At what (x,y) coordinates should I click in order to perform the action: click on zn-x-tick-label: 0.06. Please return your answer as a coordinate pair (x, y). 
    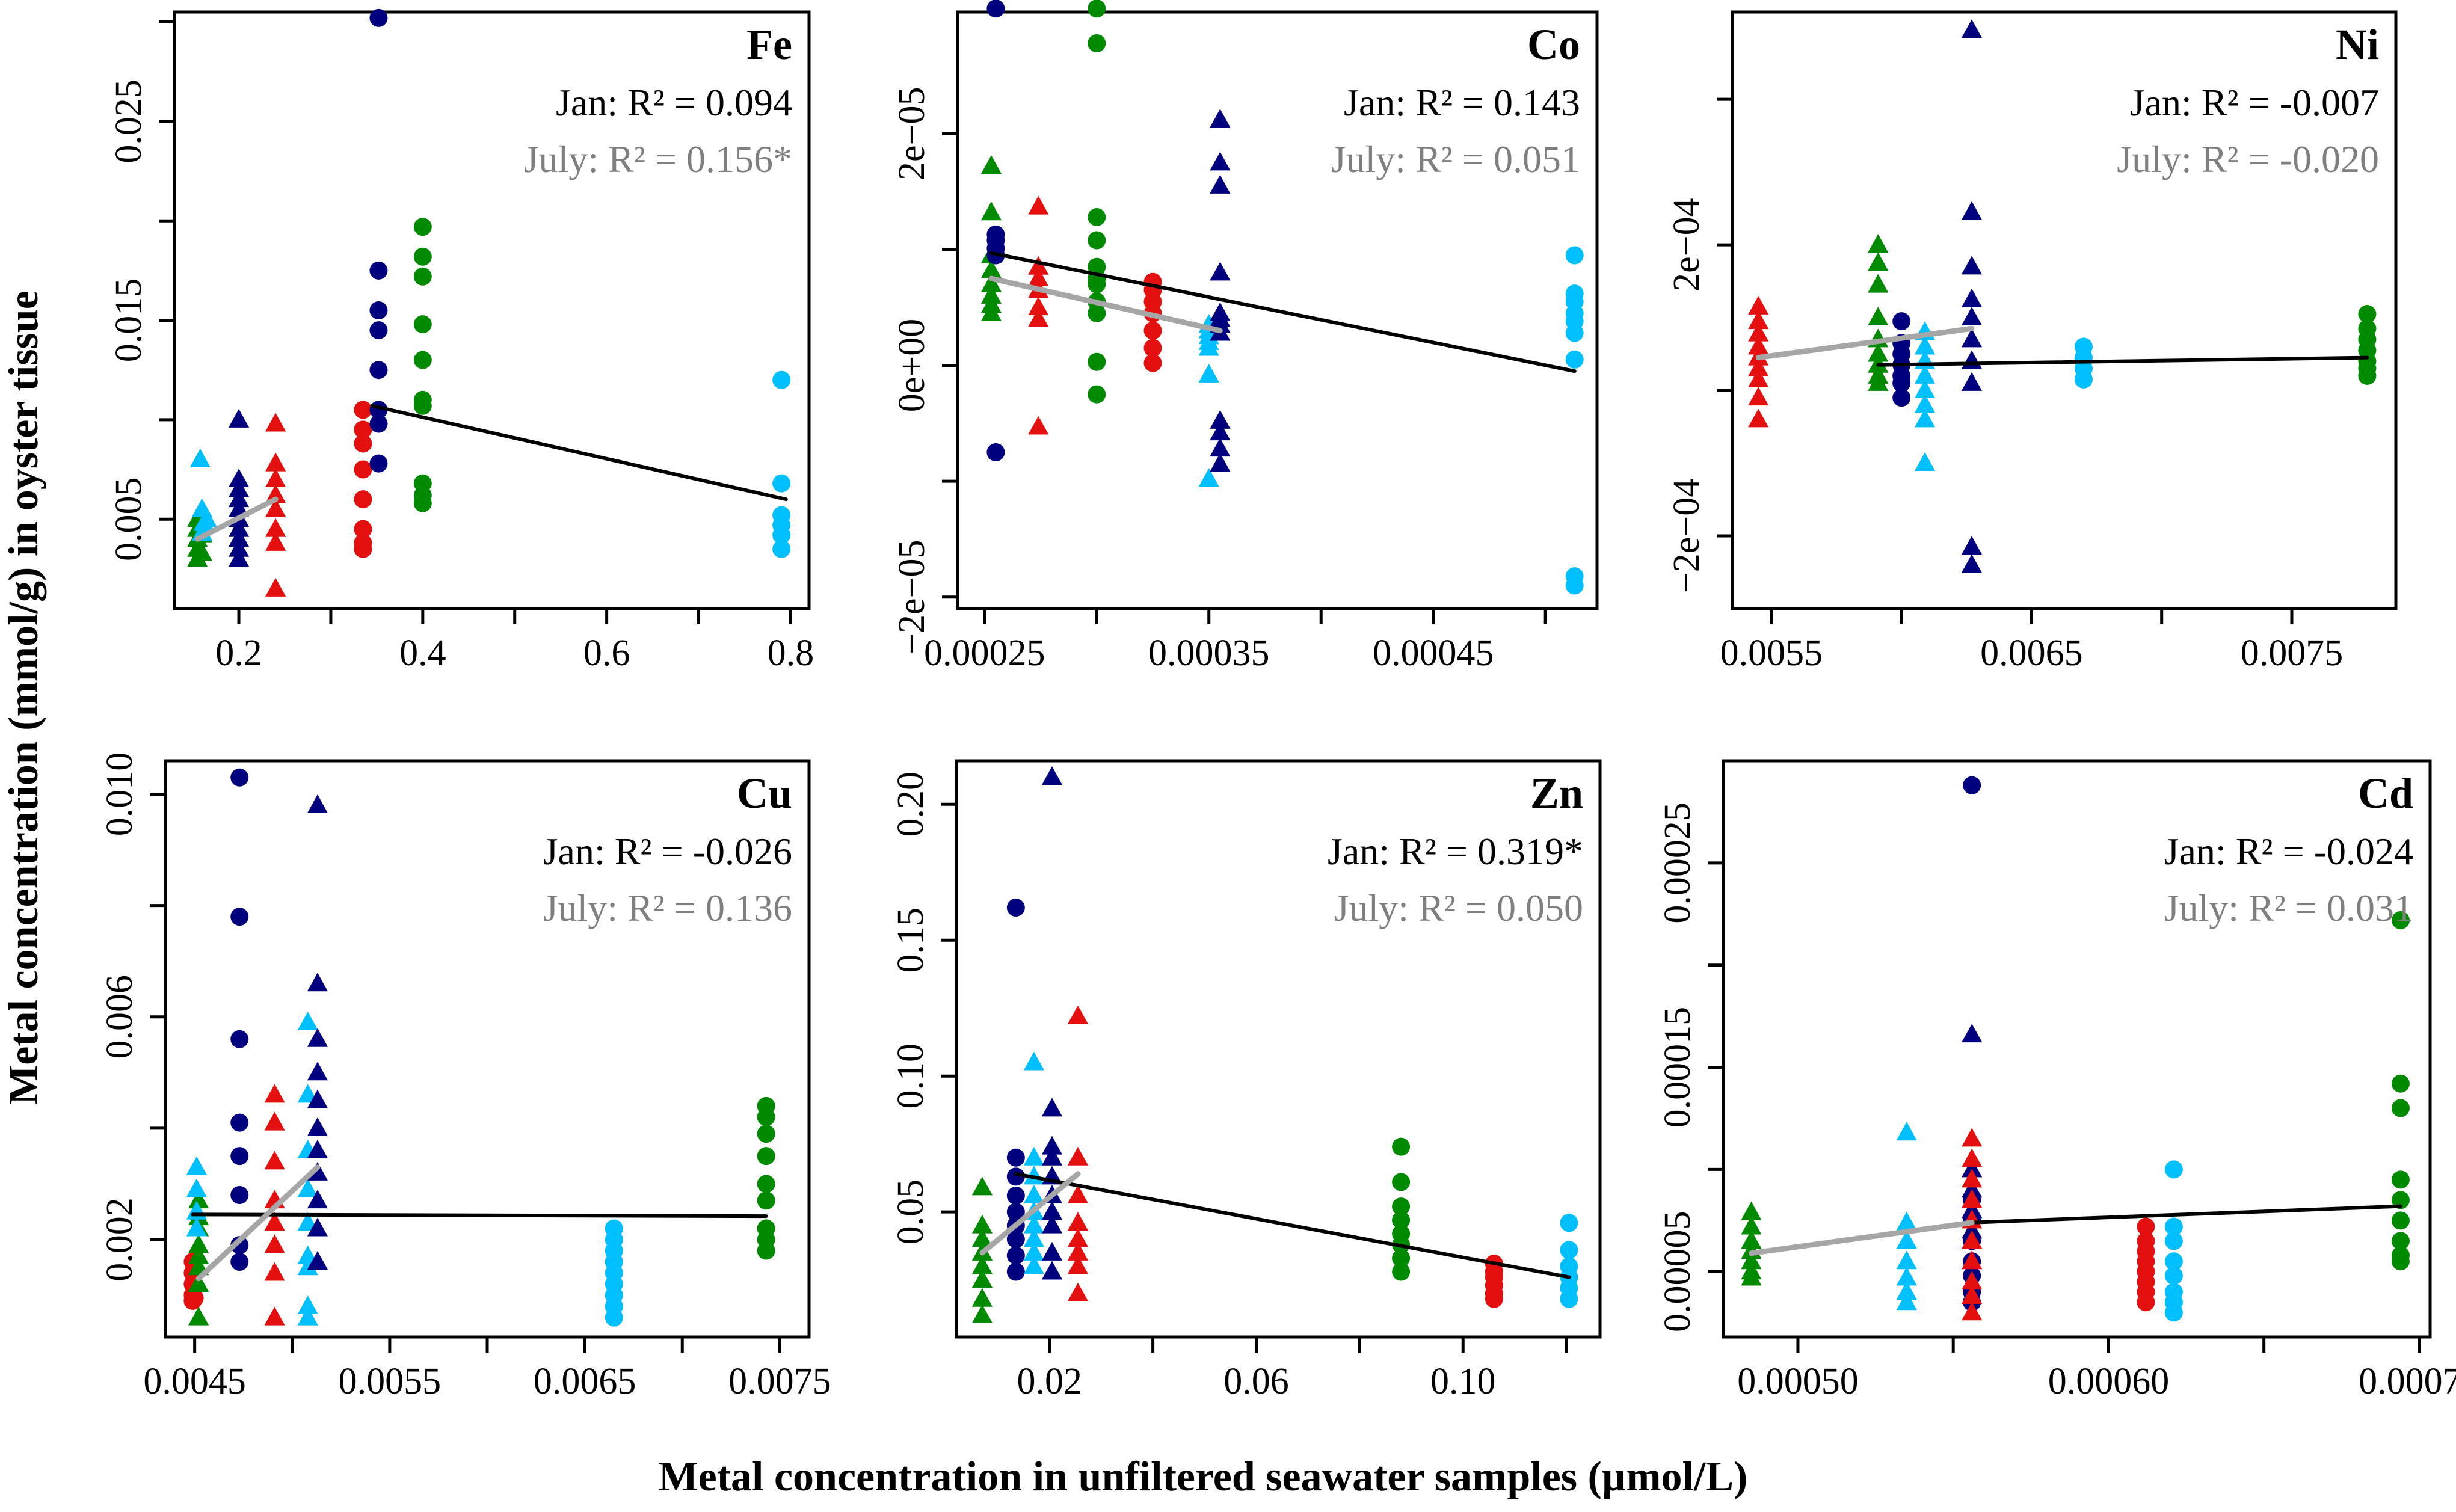
    Looking at the image, I should click on (1256, 1382).